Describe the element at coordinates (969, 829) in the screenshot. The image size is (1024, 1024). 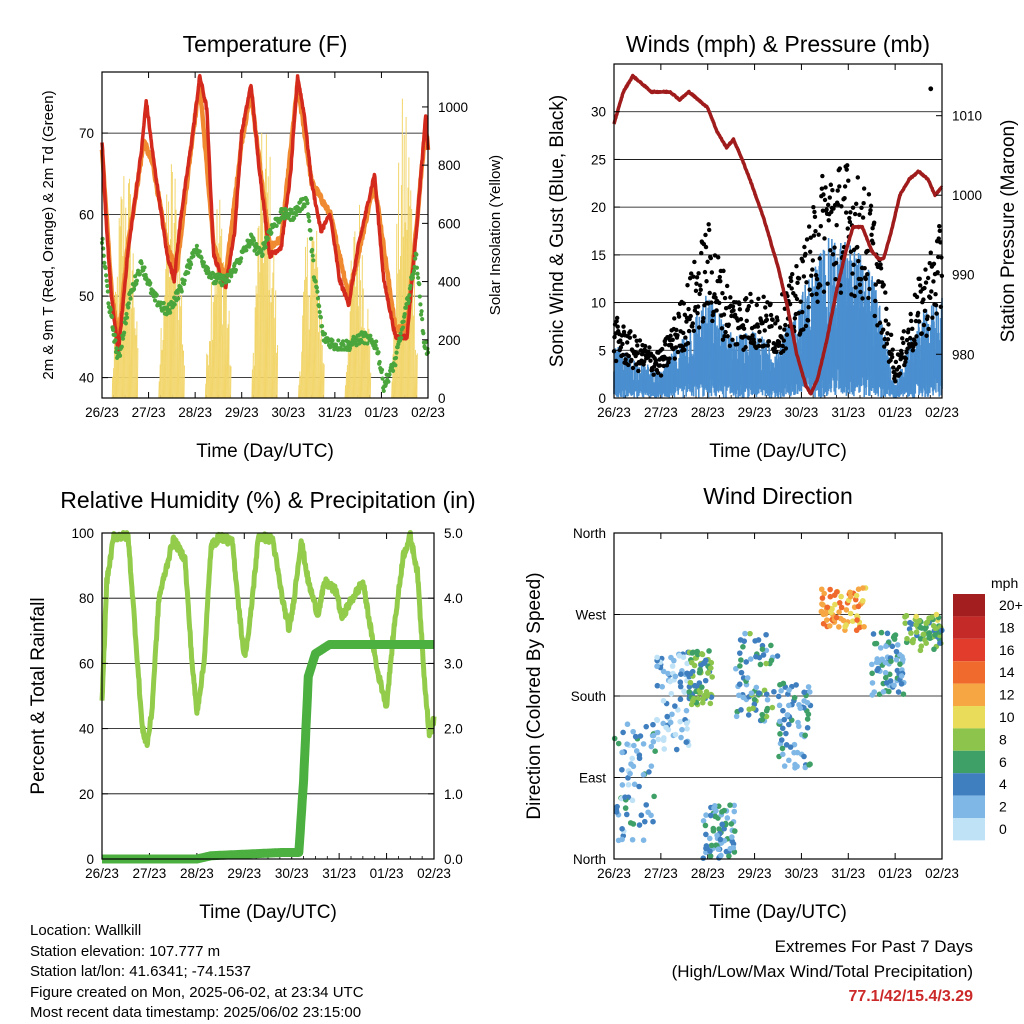
I see `legend-swatch` at that location.